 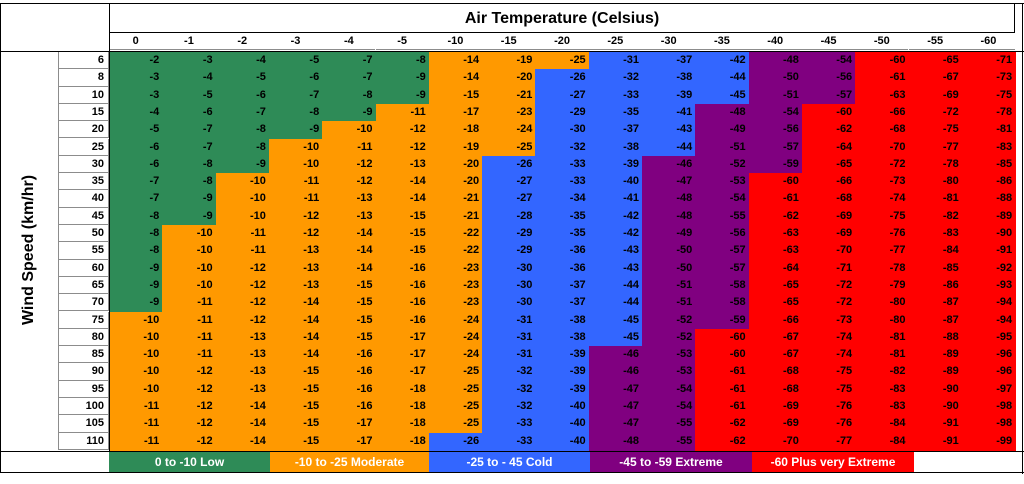 I want to click on chart-title: Air Temperature (Celsius), so click(x=562, y=18).